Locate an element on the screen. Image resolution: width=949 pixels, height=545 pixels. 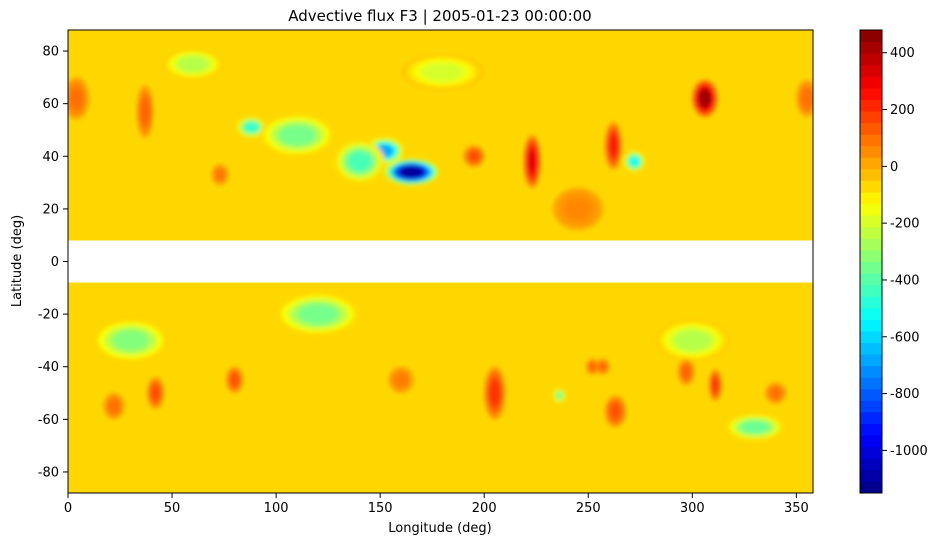
x-tick-label: 300 is located at coordinates (692, 508).